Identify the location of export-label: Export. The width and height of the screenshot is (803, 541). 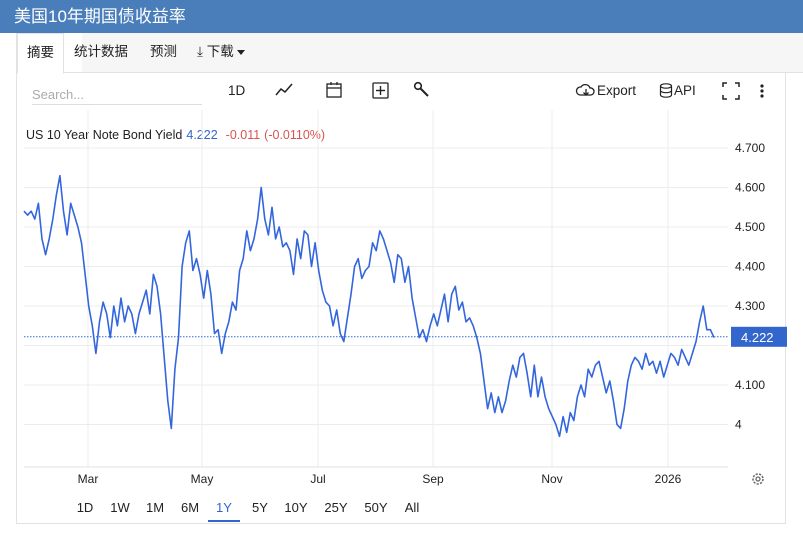
(617, 90).